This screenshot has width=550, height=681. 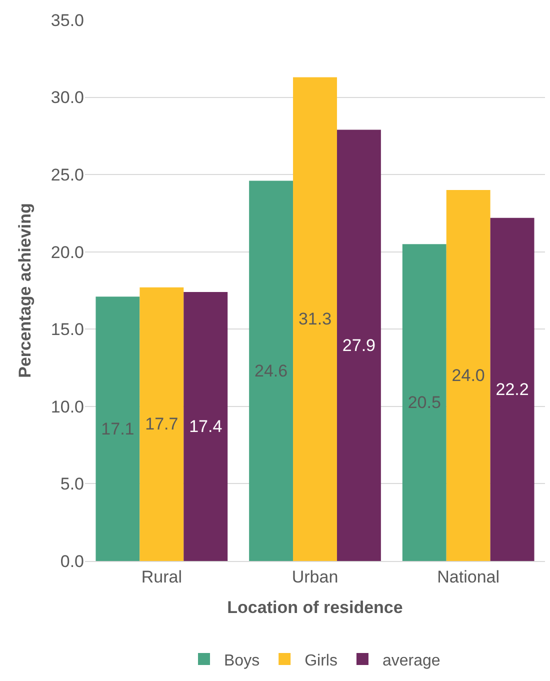 What do you see at coordinates (67, 20) in the screenshot?
I see `y-tick-label: 35.0` at bounding box center [67, 20].